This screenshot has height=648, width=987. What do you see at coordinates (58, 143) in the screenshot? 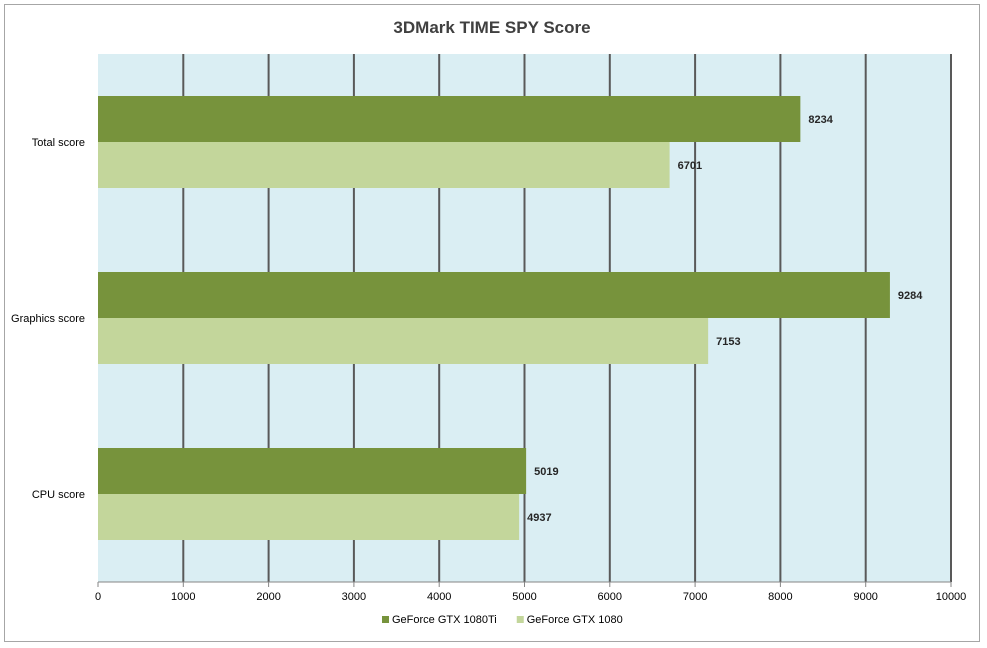
I see `category-label: Total score` at bounding box center [58, 143].